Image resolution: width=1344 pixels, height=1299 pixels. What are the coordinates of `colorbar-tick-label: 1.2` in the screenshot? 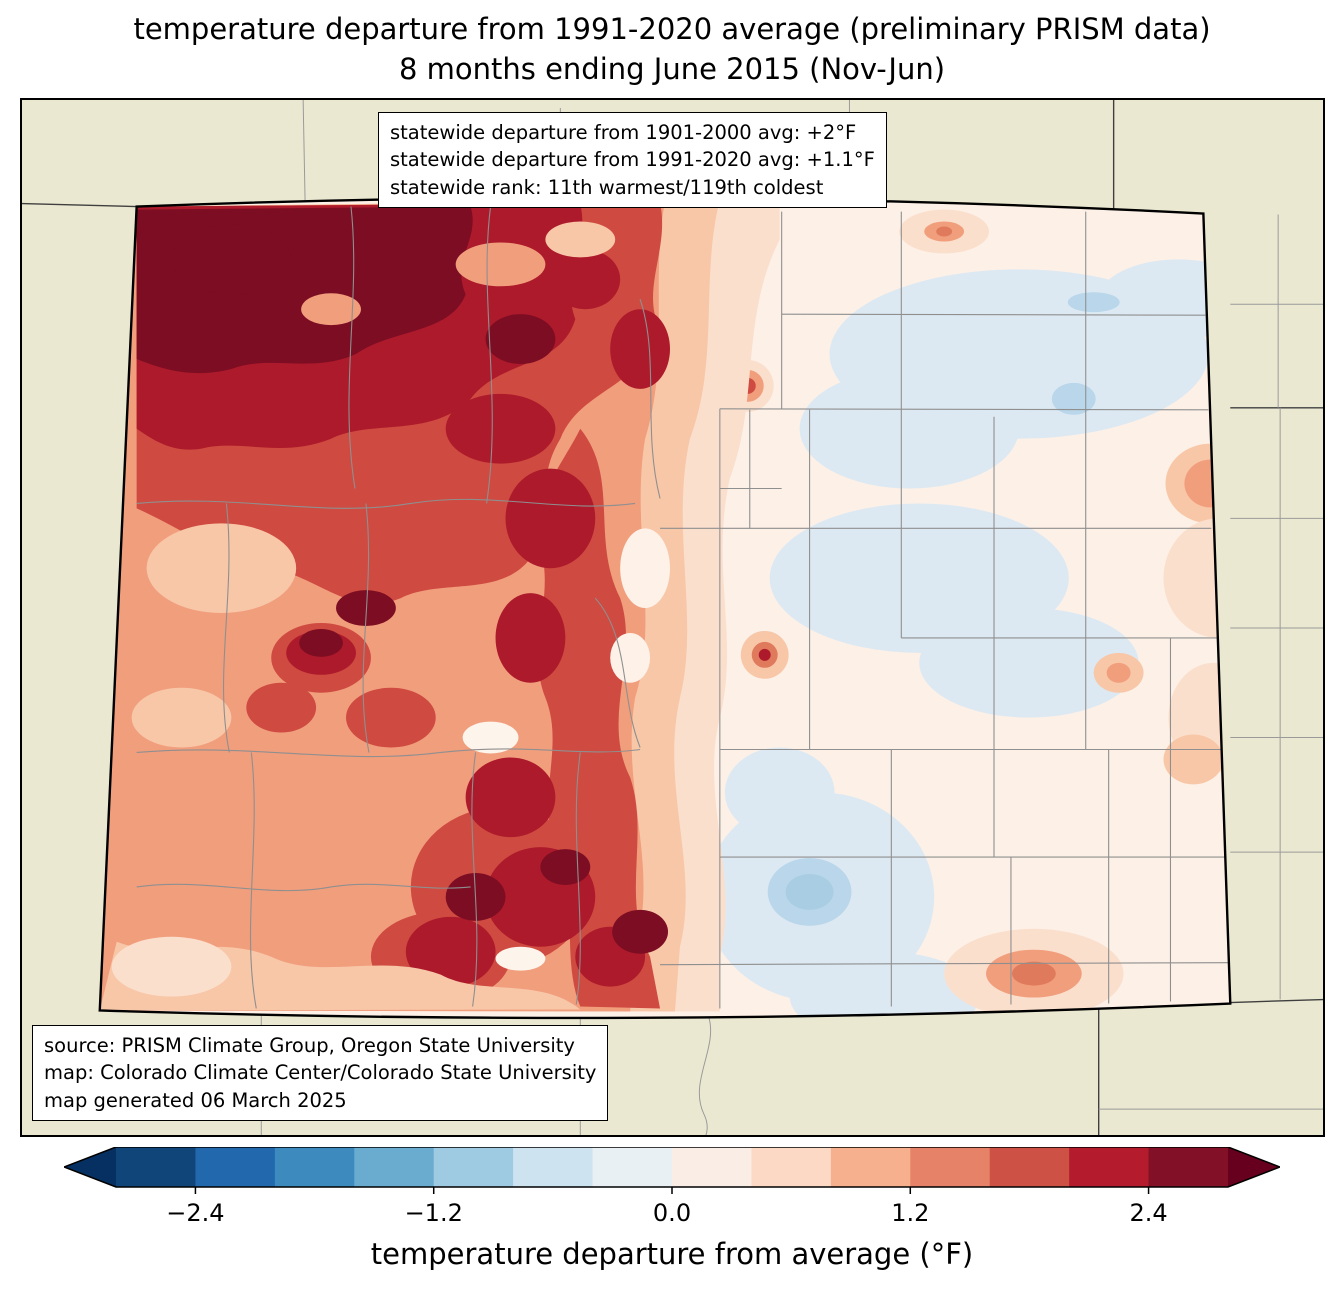 It's located at (910, 1213).